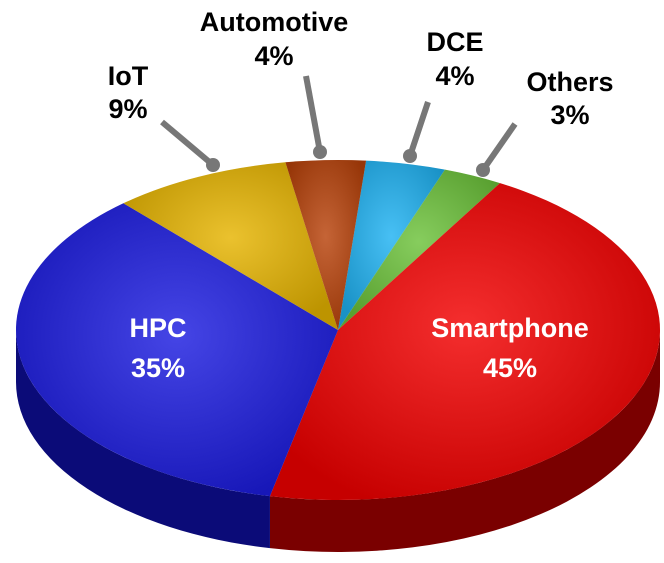 The width and height of the screenshot is (664, 563). Describe the element at coordinates (510, 368) in the screenshot. I see `slice-value-label: 45%` at that location.